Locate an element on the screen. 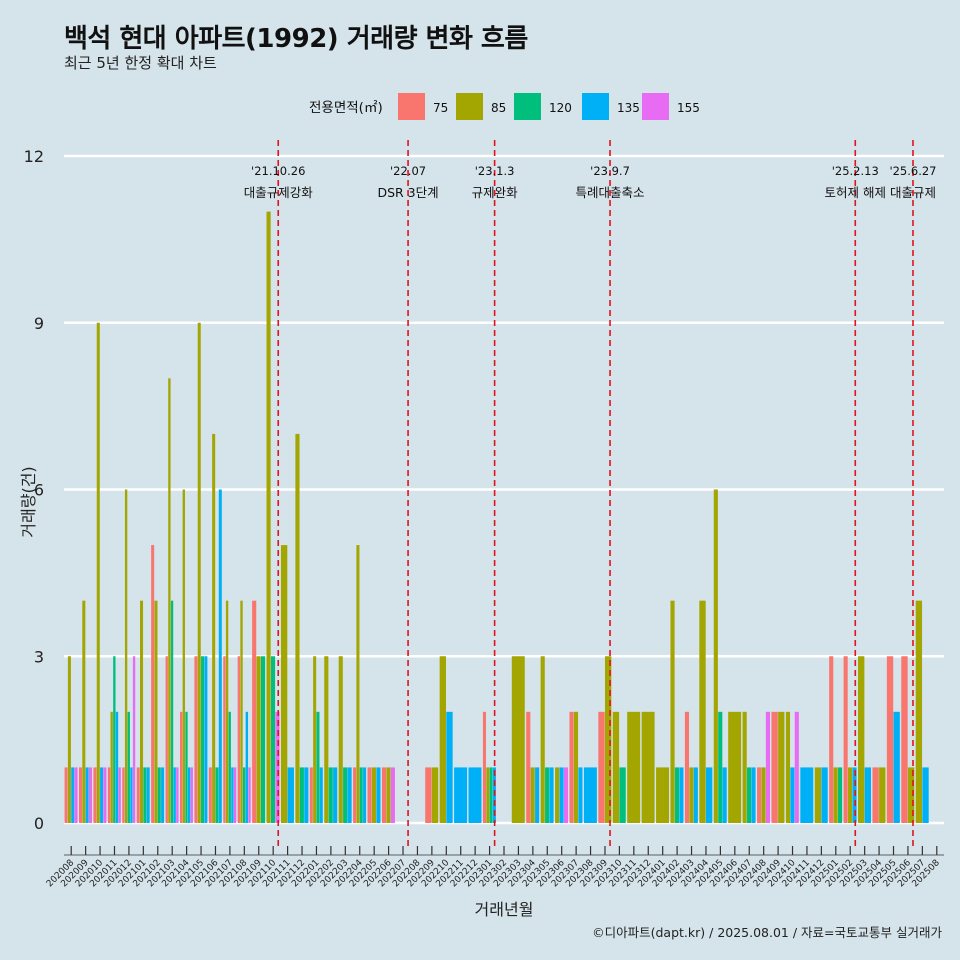 Image resolution: width=960 pixels, height=960 pixels. event-label: 토허제 해제 is located at coordinates (855, 192).